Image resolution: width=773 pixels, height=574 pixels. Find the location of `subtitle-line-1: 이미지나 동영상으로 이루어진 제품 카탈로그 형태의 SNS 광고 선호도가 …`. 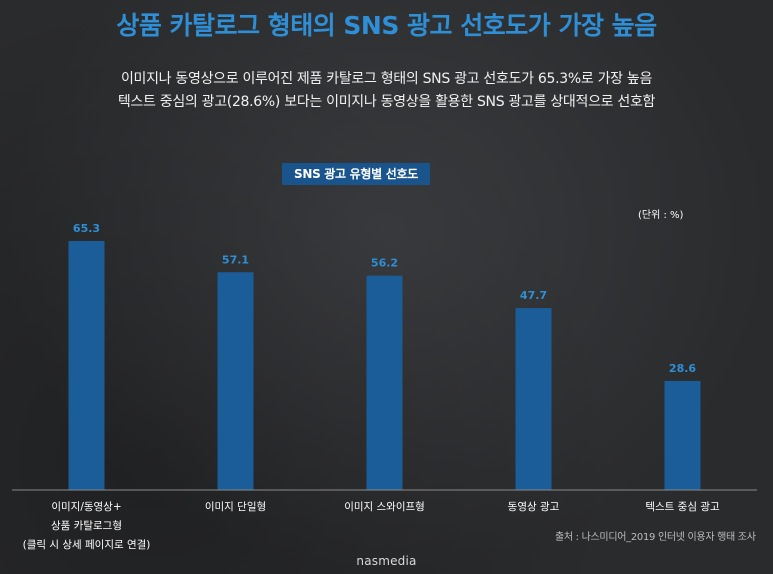

subtitle-line-1: 이미지나 동영상으로 이루어진 제품 카탈로그 형태의 SNS 광고 선호도가 … is located at coordinates (386, 79).